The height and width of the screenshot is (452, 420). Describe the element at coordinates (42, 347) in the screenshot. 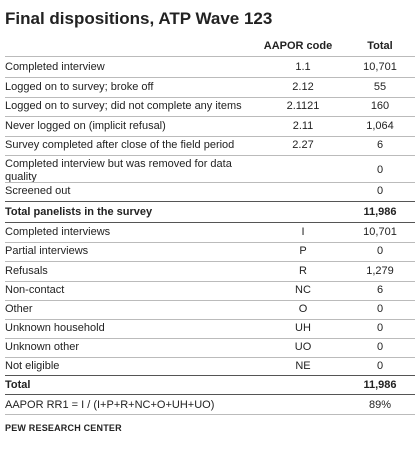

I see `row-label: Unknown other` at that location.